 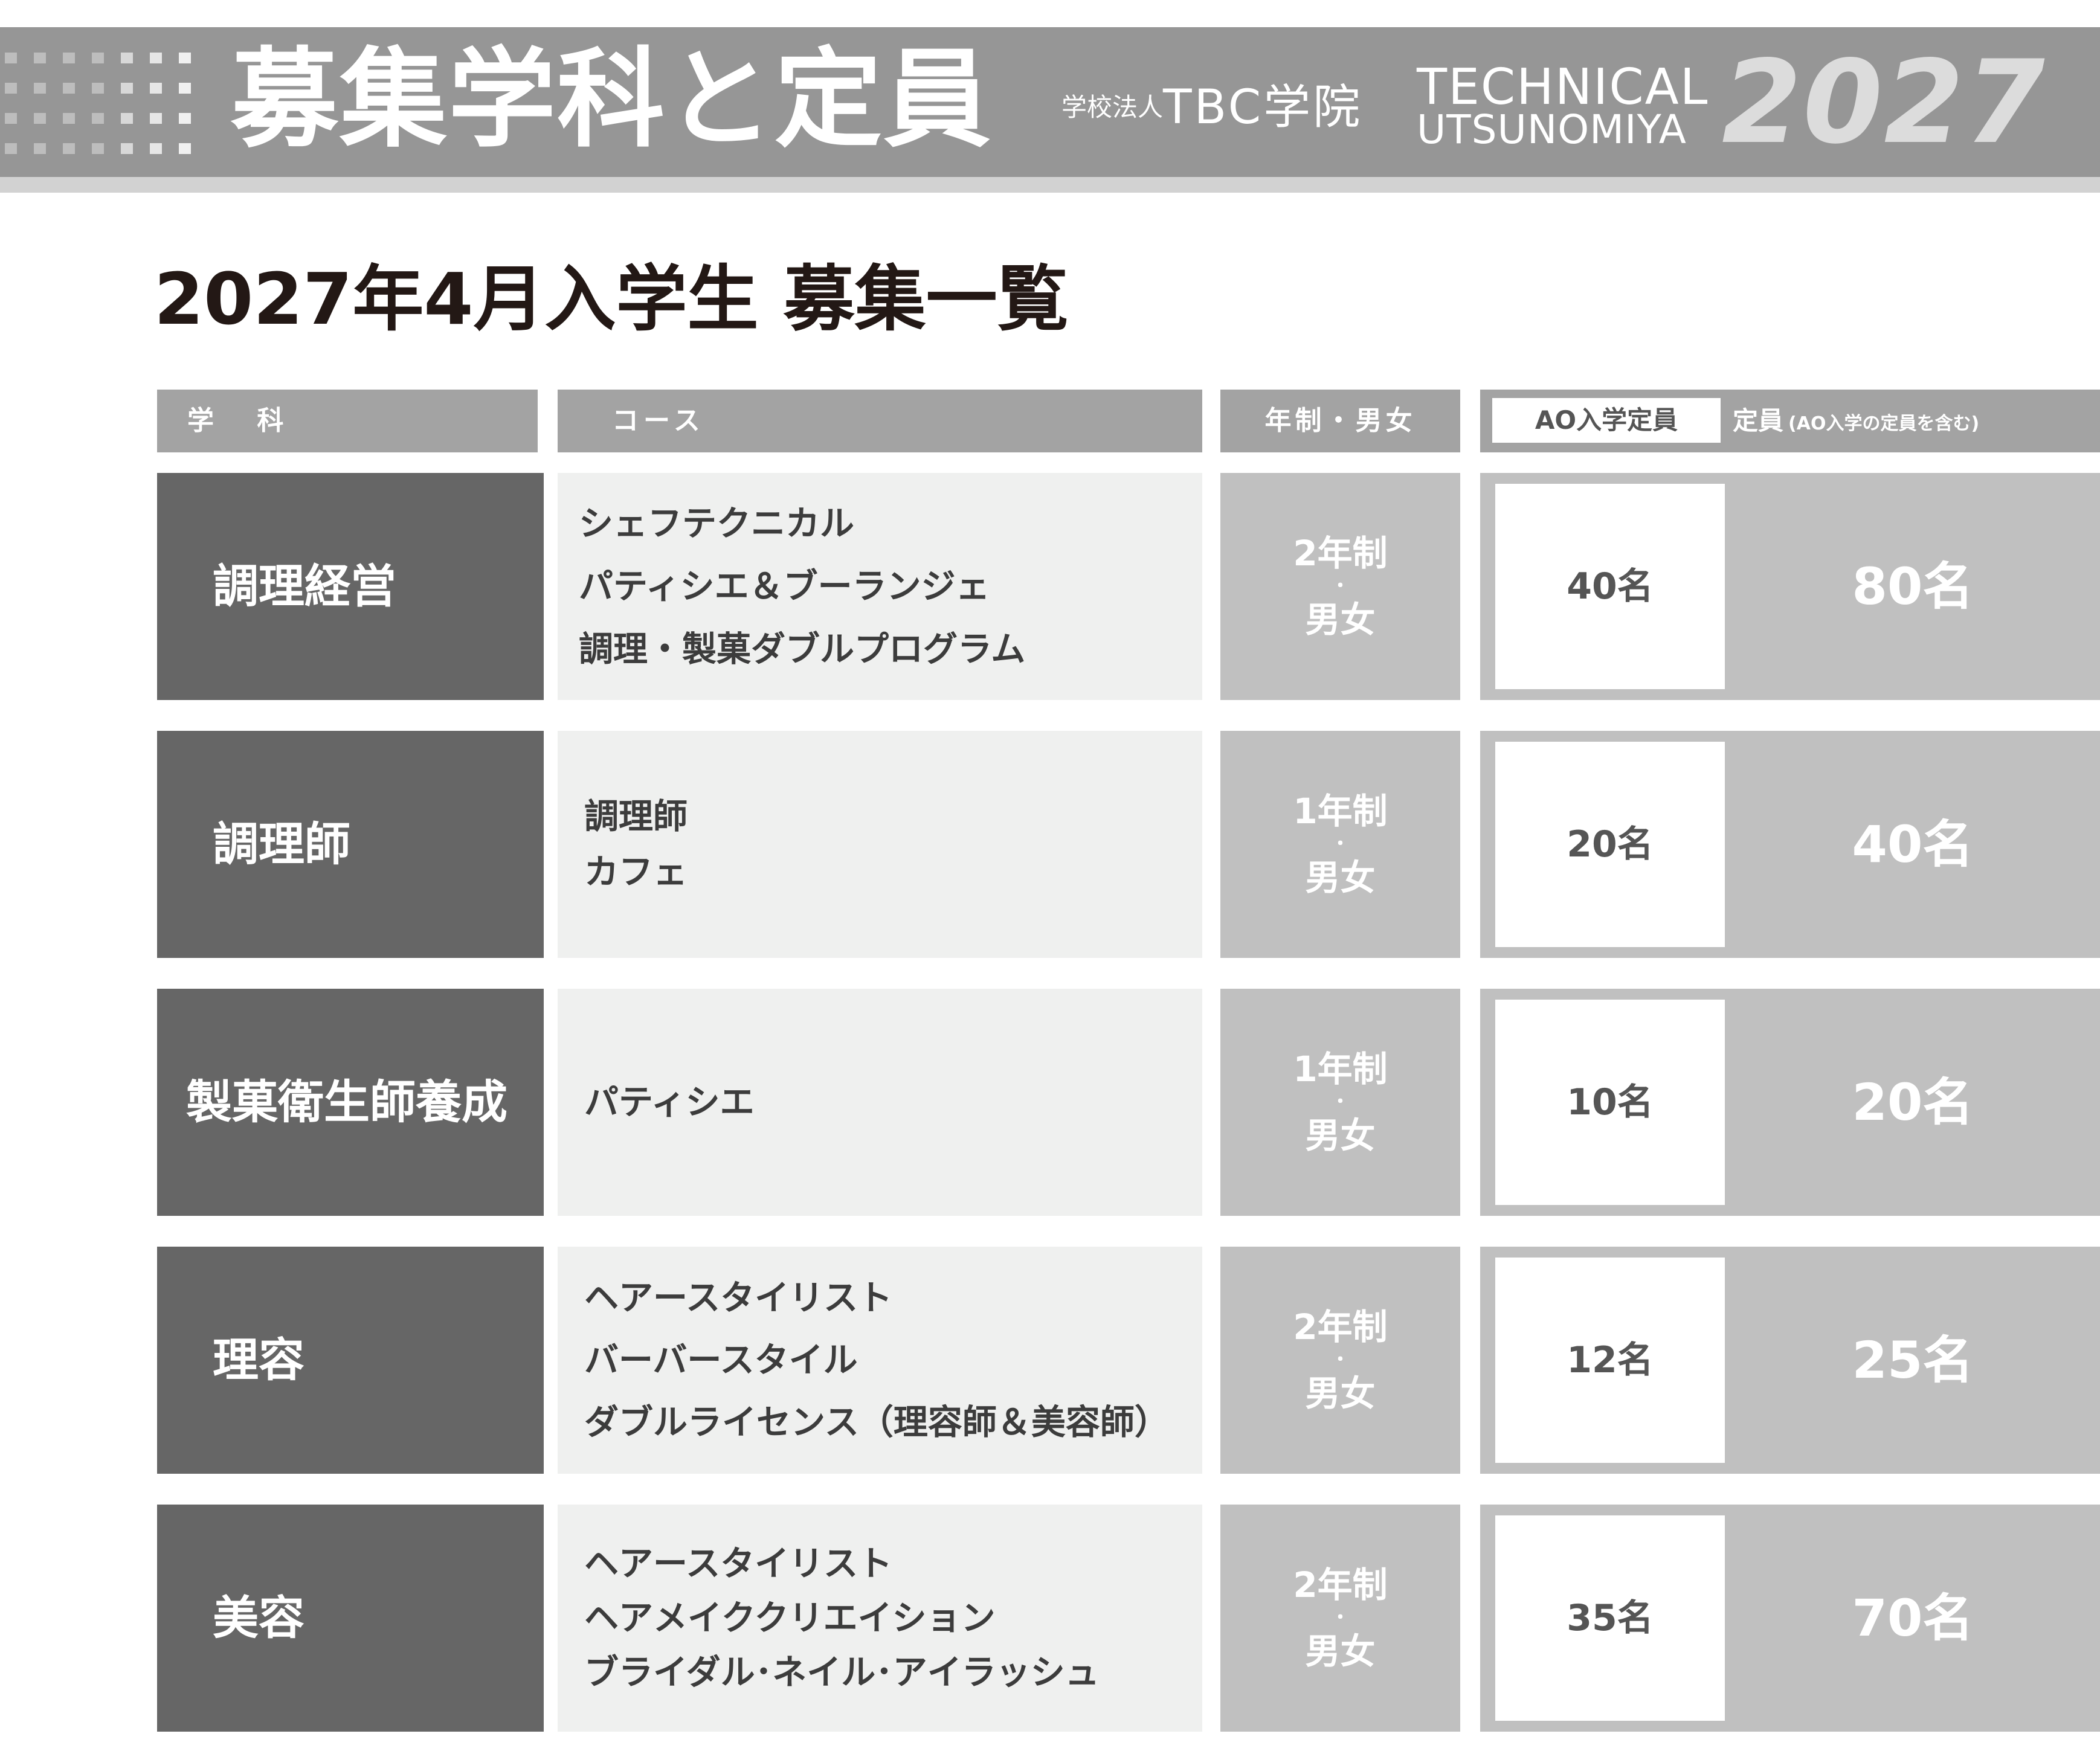 I want to click on header-total-capacity: 定員 (AO入学の定員を含む), so click(x=1856, y=421).